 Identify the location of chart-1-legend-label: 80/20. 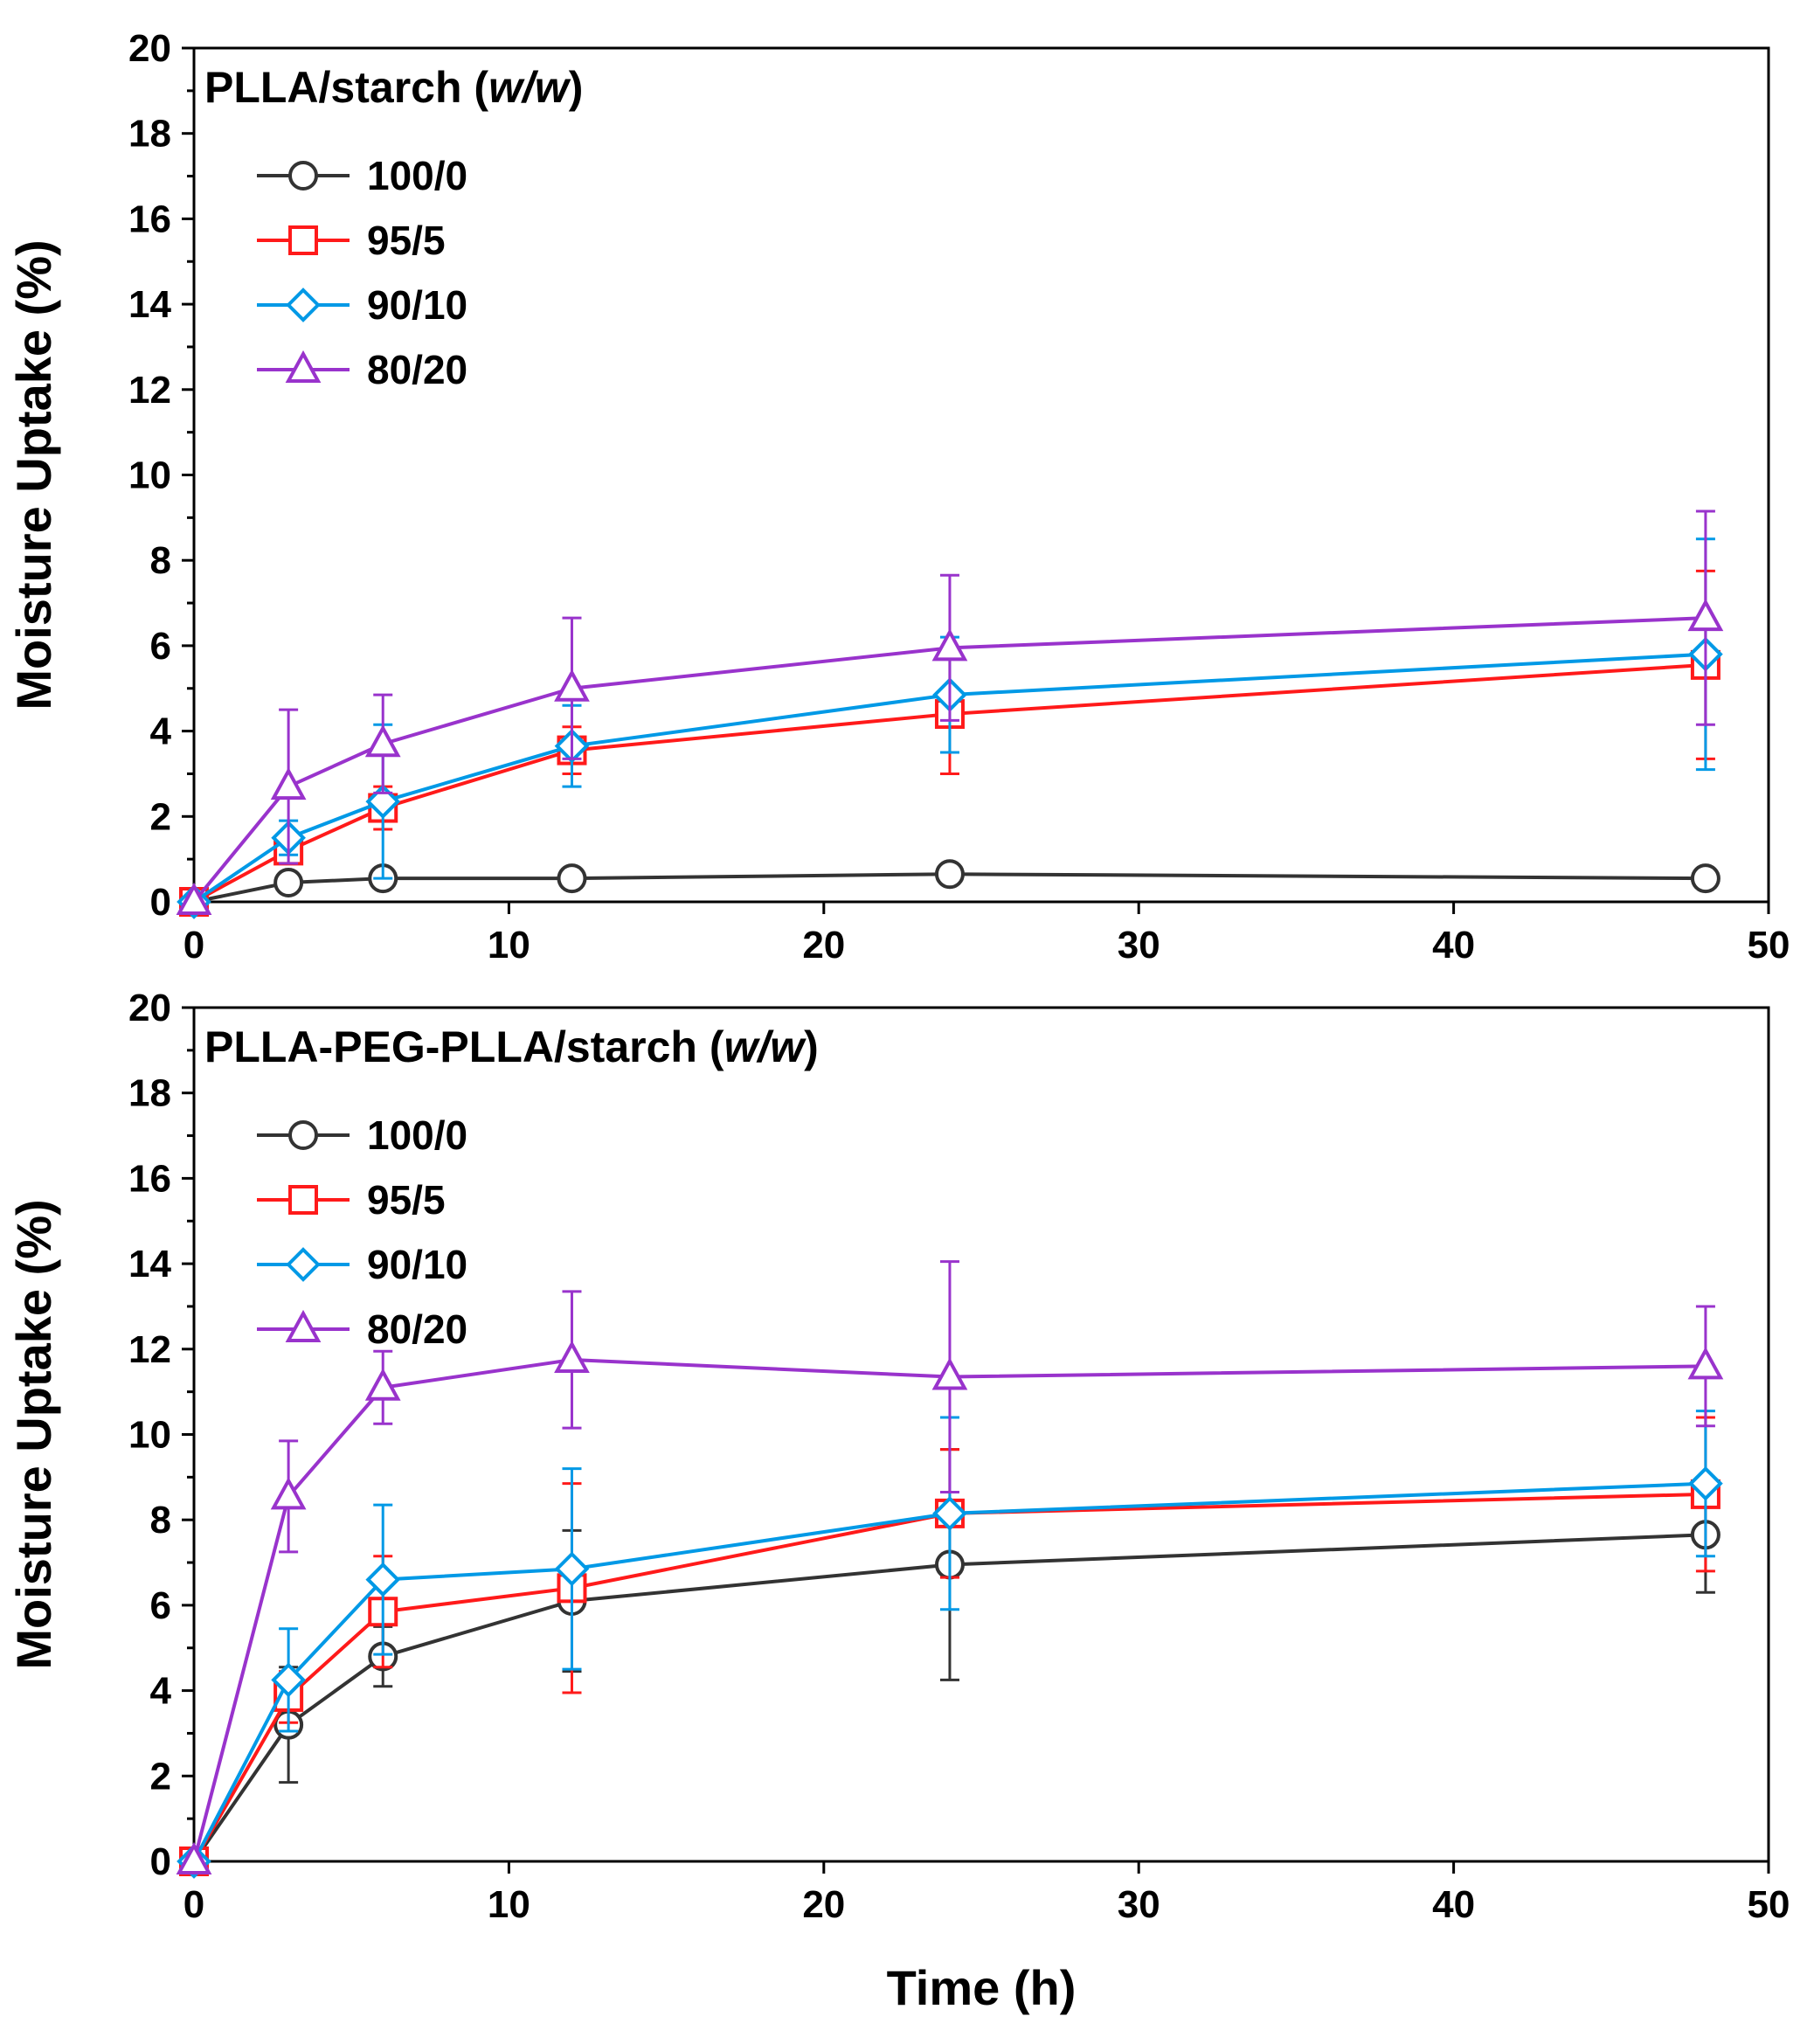
(417, 1329).